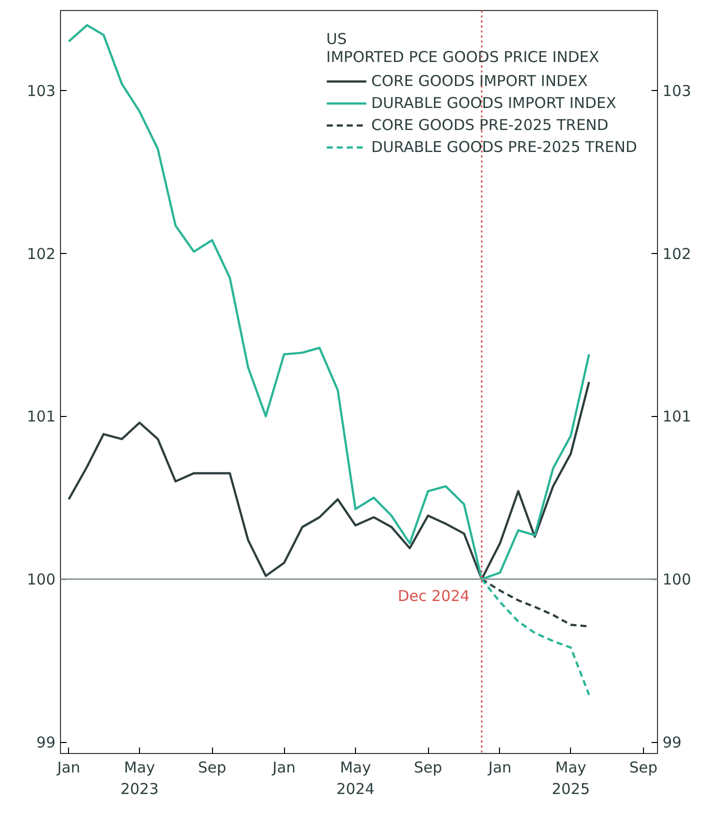  What do you see at coordinates (504, 147) in the screenshot?
I see `legend-label: DURABLE GOODS PRE-2025 TREND` at bounding box center [504, 147].